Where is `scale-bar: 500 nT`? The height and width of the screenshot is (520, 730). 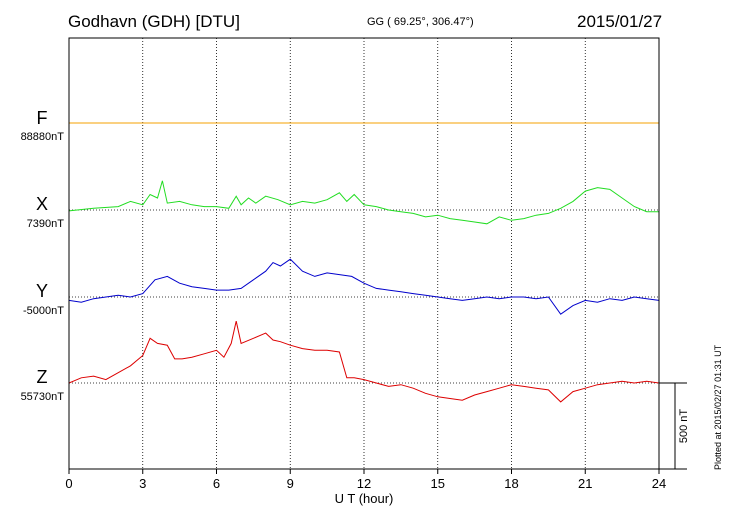
scale-bar: 500 nT is located at coordinates (674, 426).